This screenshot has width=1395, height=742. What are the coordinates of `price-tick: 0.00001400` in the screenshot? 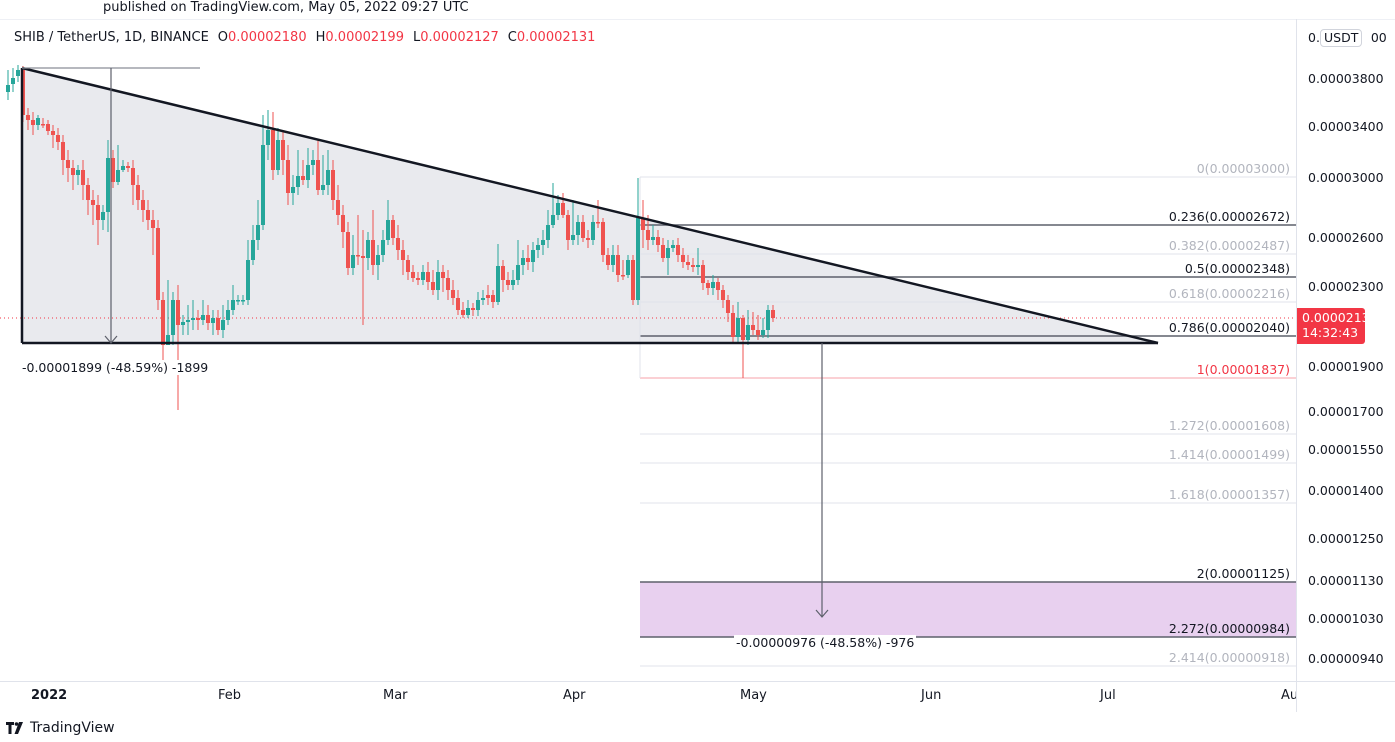 It's located at (1346, 490).